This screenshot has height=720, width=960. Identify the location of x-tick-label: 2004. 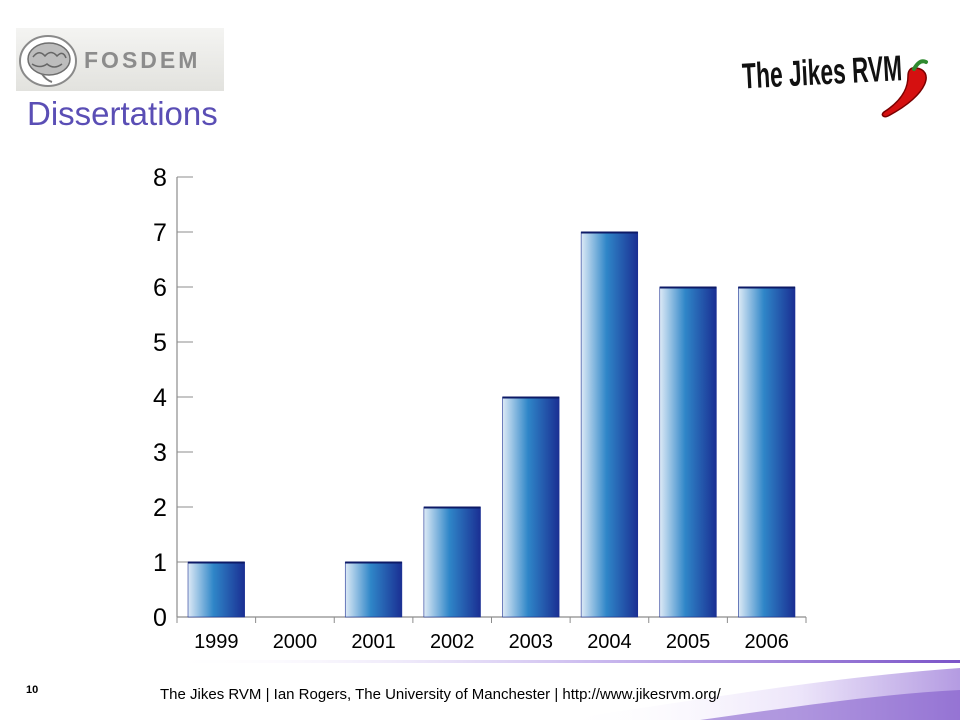
(609, 642).